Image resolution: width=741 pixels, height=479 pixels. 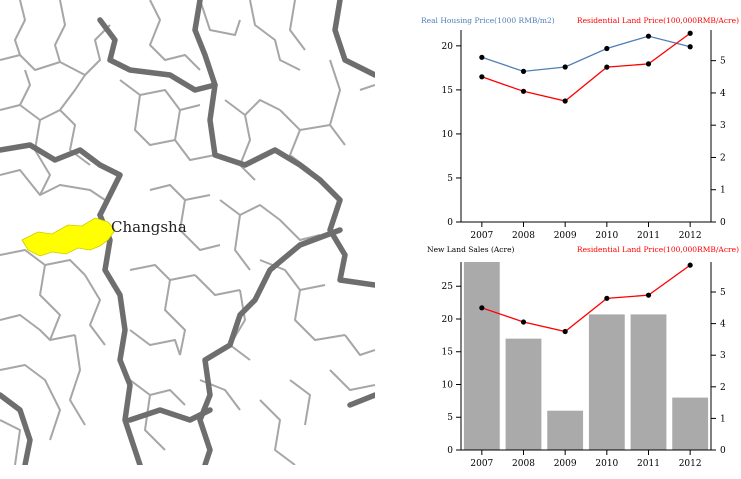 What do you see at coordinates (648, 36) in the screenshot?
I see `series-point-0-2011` at bounding box center [648, 36].